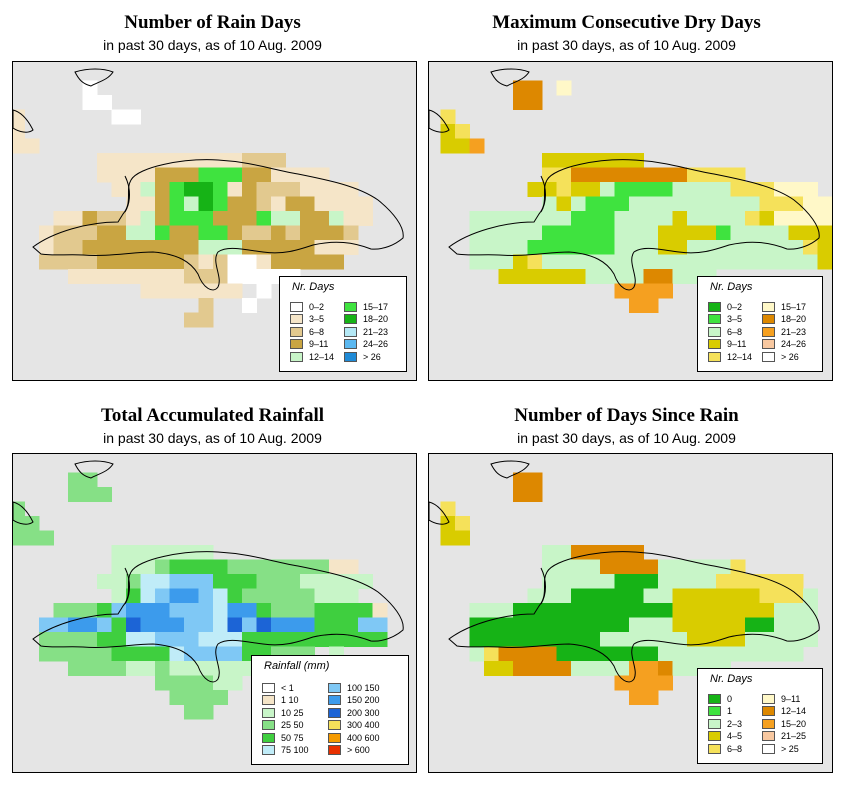 The width and height of the screenshot is (853, 793). Describe the element at coordinates (780, 748) in the screenshot. I see `legend-item: > 25` at that location.